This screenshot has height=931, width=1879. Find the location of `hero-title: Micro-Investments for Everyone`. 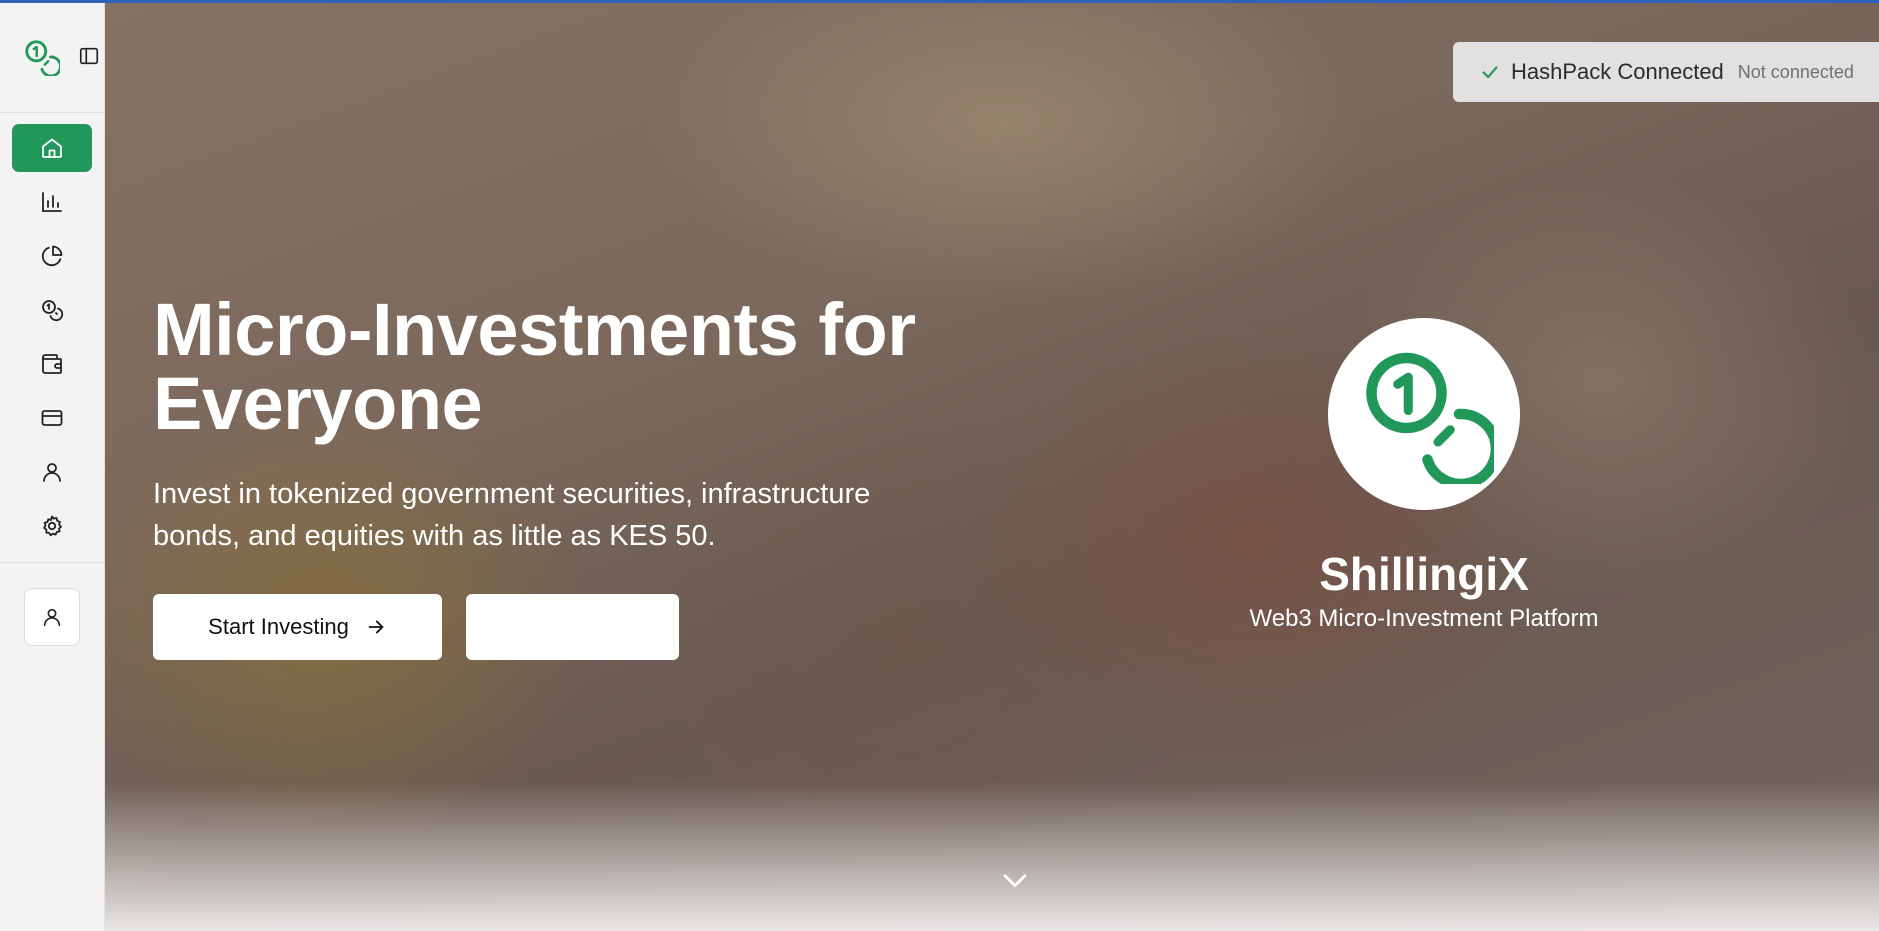

hero-title: Micro-Investments for Everyone is located at coordinates (603, 367).